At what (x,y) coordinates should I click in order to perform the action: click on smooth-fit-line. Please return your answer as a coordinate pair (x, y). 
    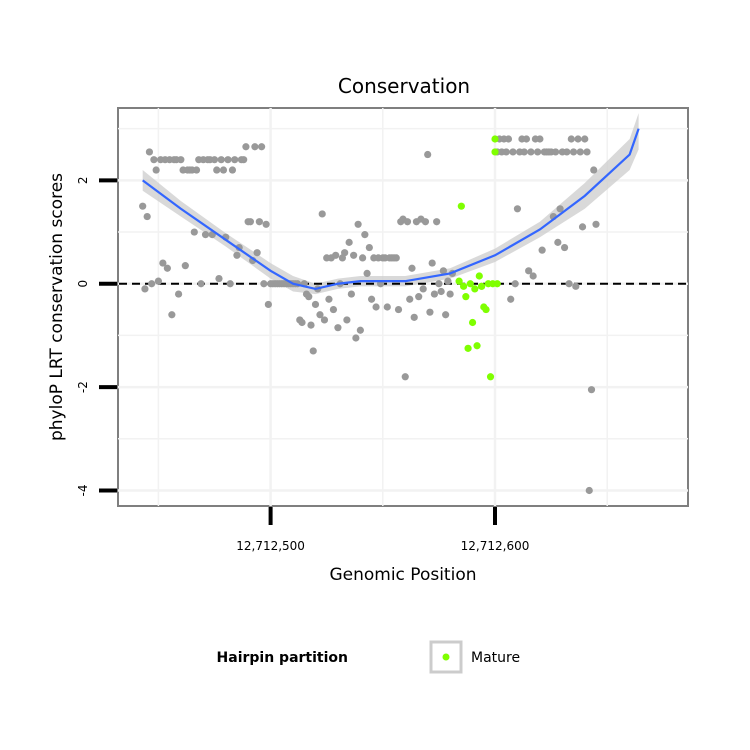
    Looking at the image, I should click on (391, 209).